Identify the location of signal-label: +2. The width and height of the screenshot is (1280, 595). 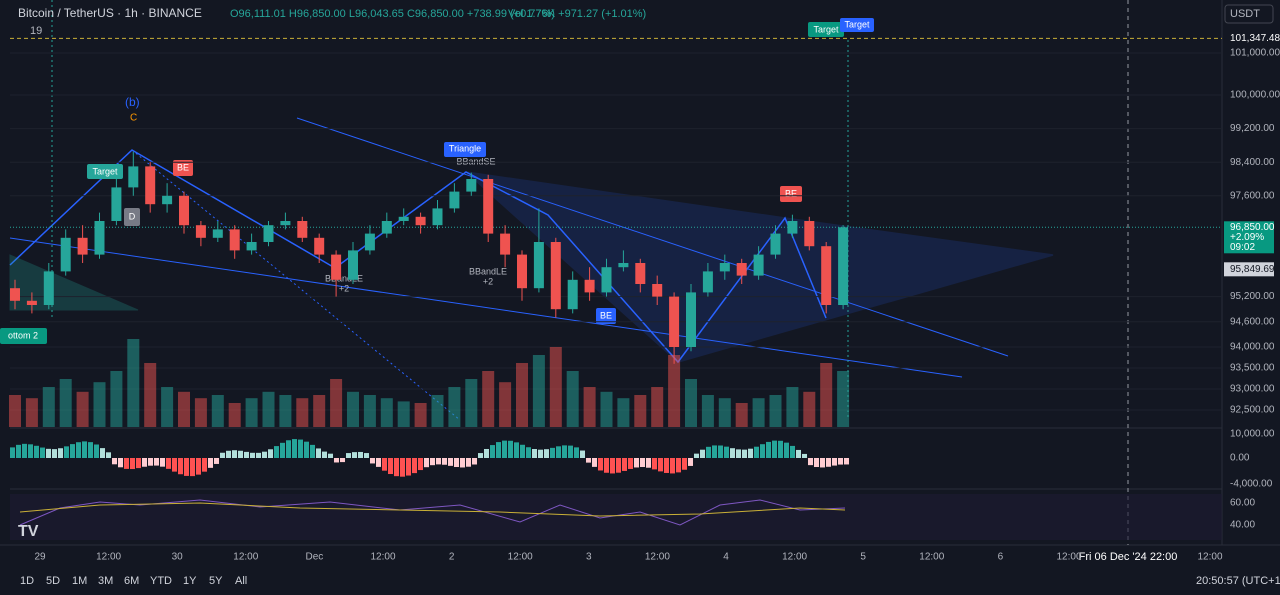
(488, 281).